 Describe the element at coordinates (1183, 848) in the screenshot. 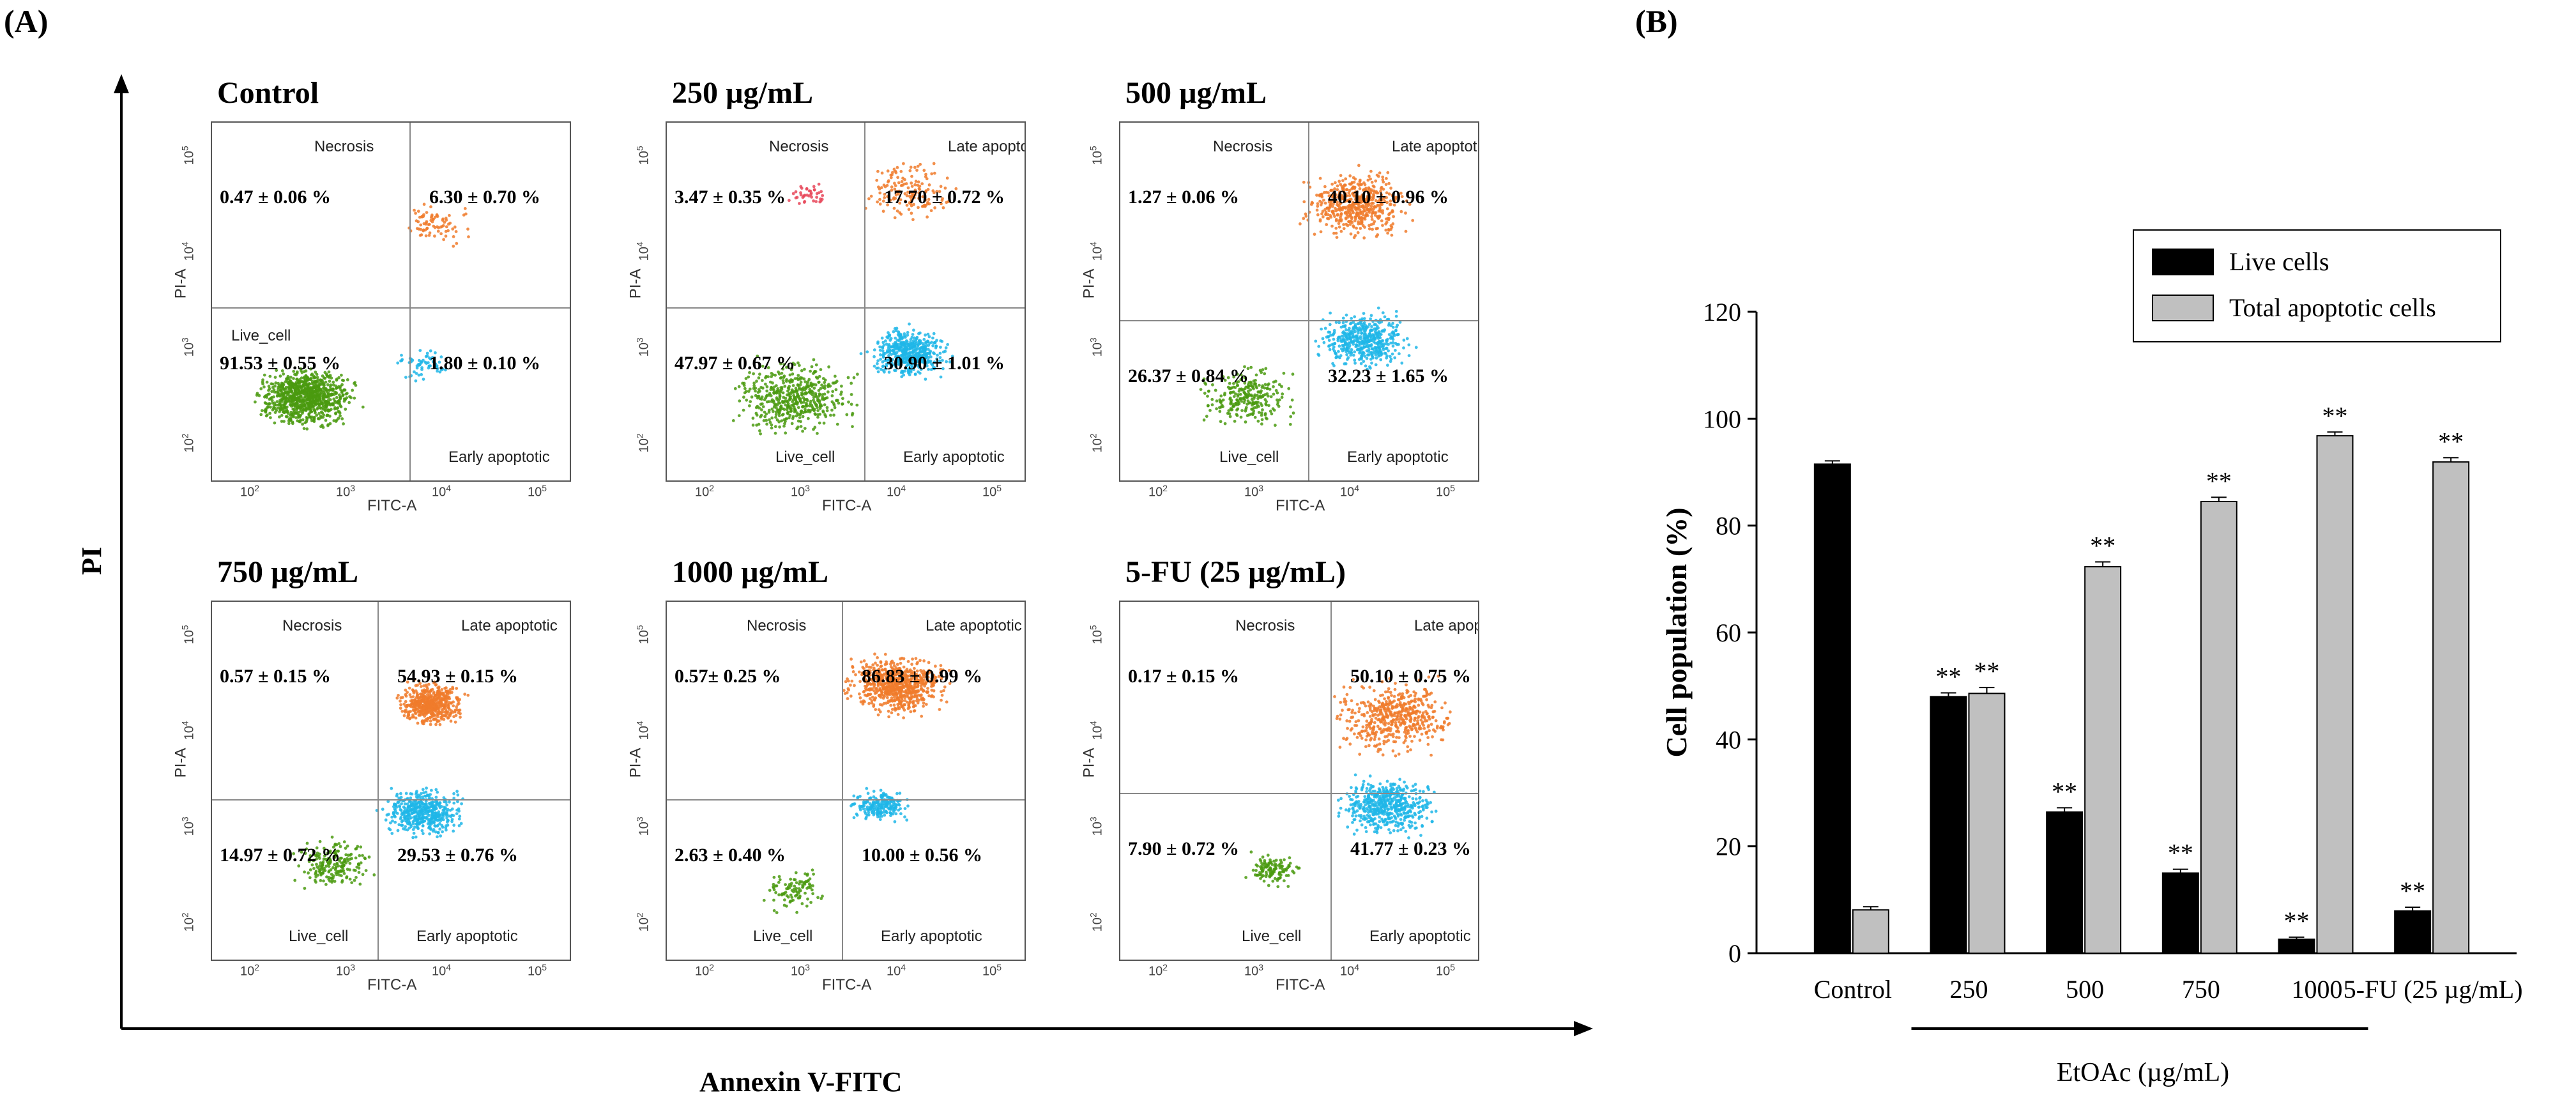

I see `live-percentage: 7.90 ± 0.72 %` at that location.